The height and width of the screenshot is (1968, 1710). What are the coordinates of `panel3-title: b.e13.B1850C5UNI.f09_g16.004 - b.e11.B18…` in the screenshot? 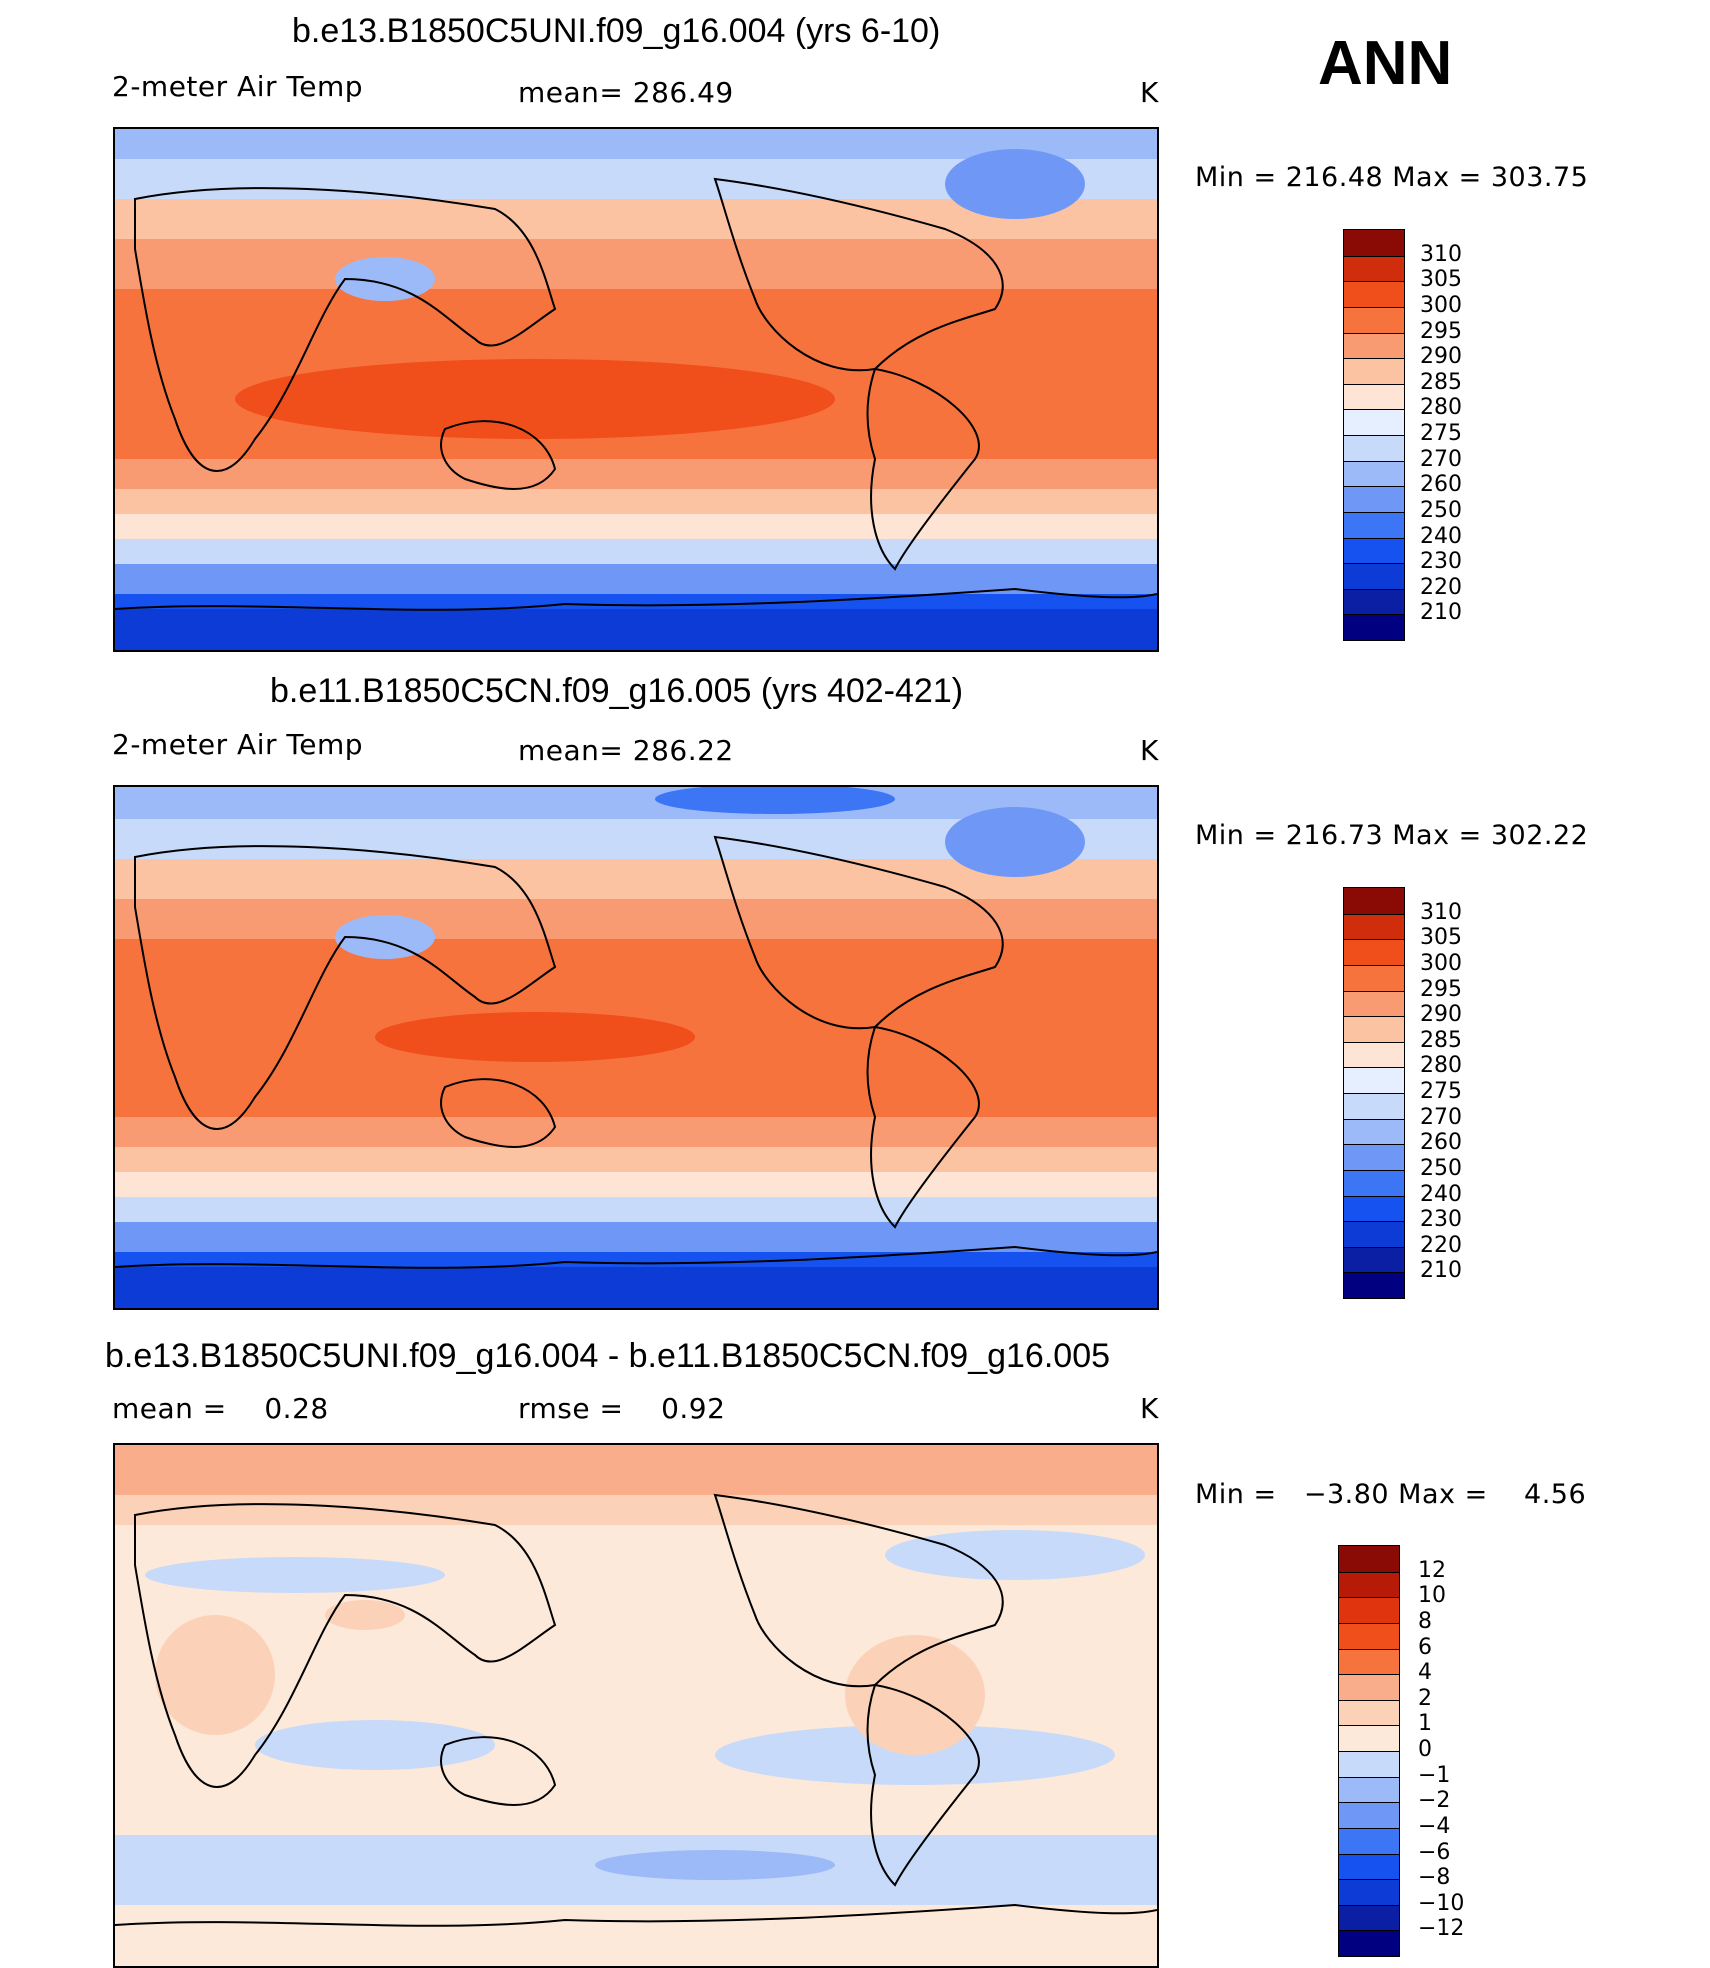 It's located at (608, 1356).